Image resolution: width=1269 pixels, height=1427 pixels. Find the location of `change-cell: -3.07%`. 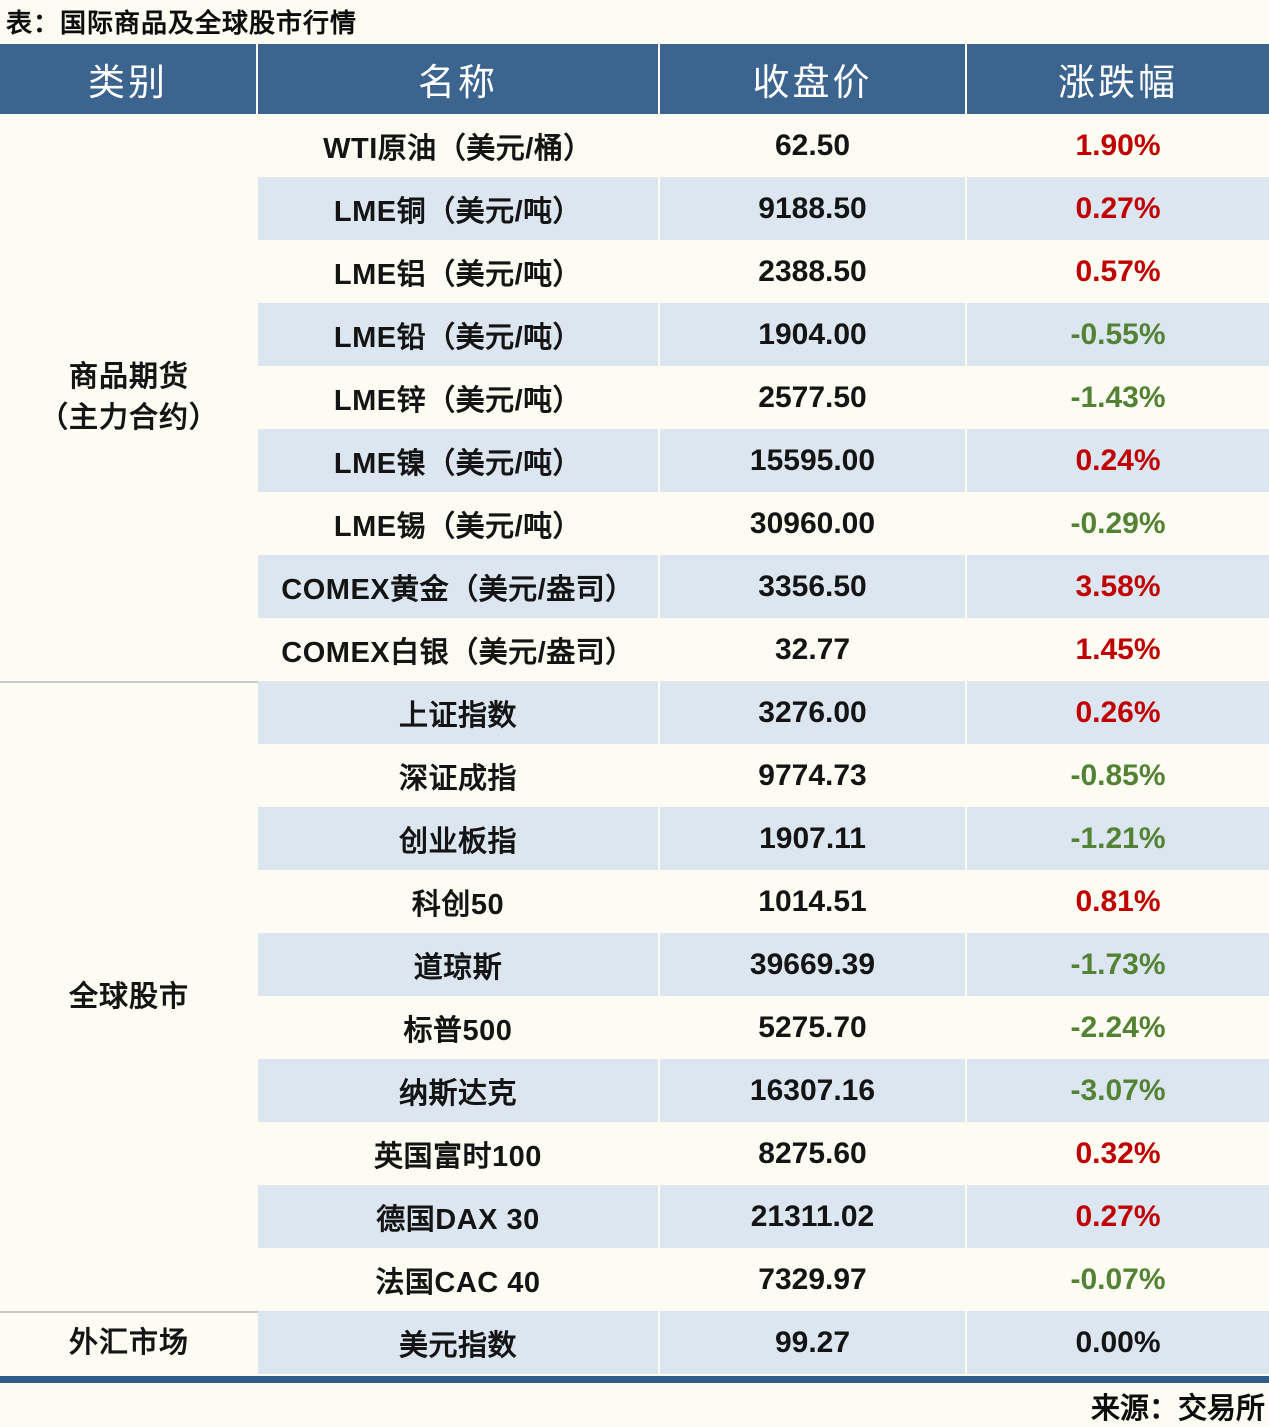

change-cell: -3.07% is located at coordinates (1118, 1090).